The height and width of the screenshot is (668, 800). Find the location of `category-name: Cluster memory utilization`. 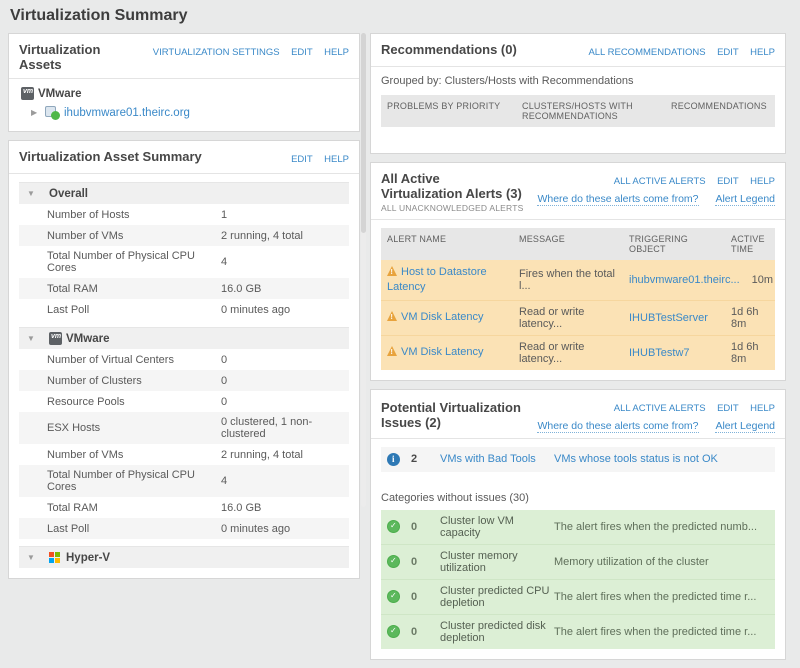

category-name: Cluster memory utilization is located at coordinates (479, 561).